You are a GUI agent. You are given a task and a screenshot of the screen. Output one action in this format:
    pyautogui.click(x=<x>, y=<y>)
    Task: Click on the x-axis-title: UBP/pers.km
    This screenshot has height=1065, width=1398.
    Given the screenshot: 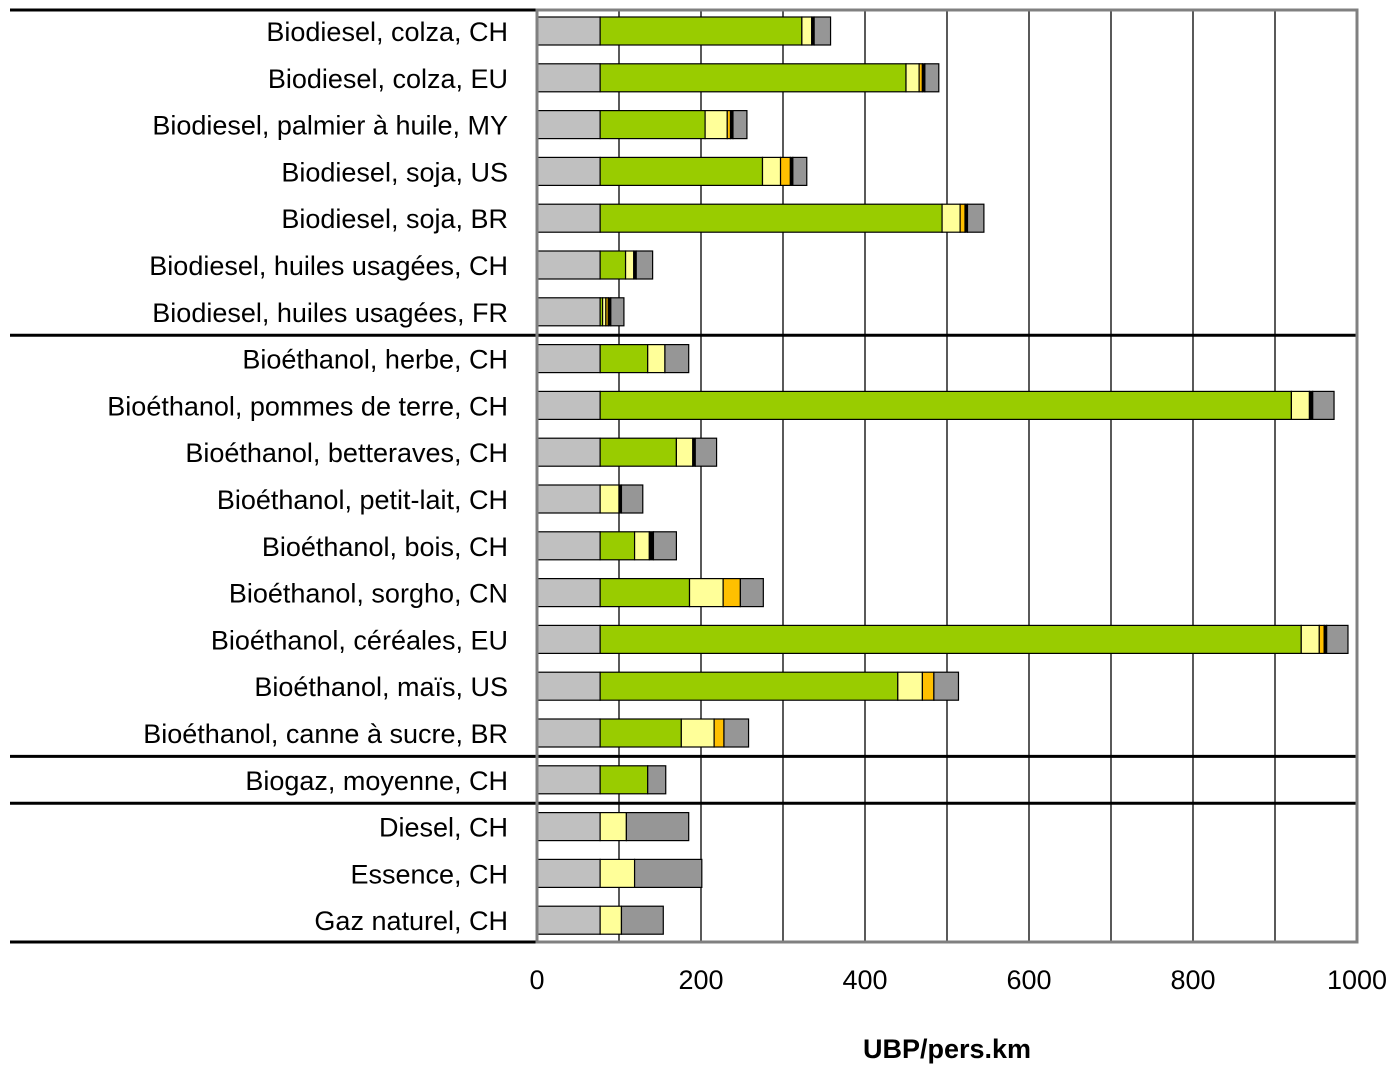 What is the action you would take?
    pyautogui.click(x=947, y=1049)
    